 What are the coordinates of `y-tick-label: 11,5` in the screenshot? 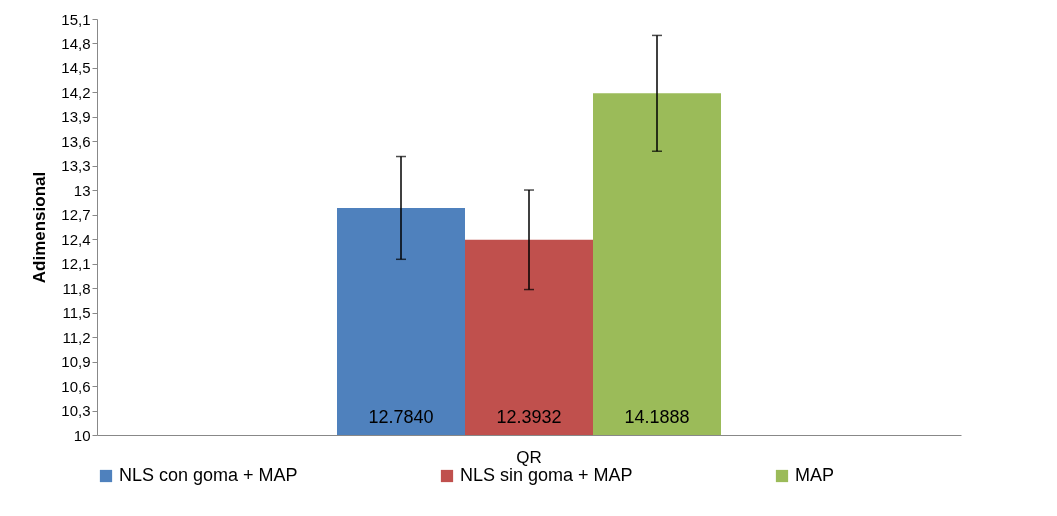 It's located at (76, 313).